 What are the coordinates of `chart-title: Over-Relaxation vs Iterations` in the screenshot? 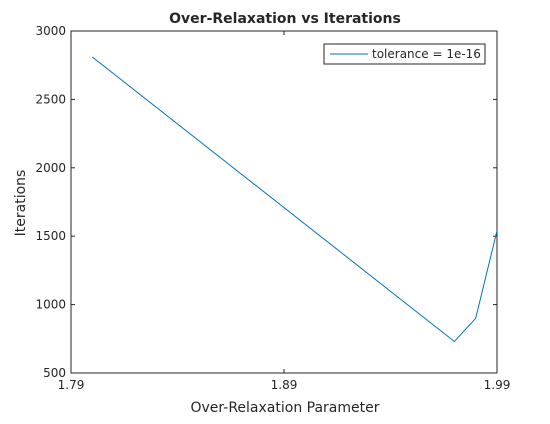 It's located at (285, 19).